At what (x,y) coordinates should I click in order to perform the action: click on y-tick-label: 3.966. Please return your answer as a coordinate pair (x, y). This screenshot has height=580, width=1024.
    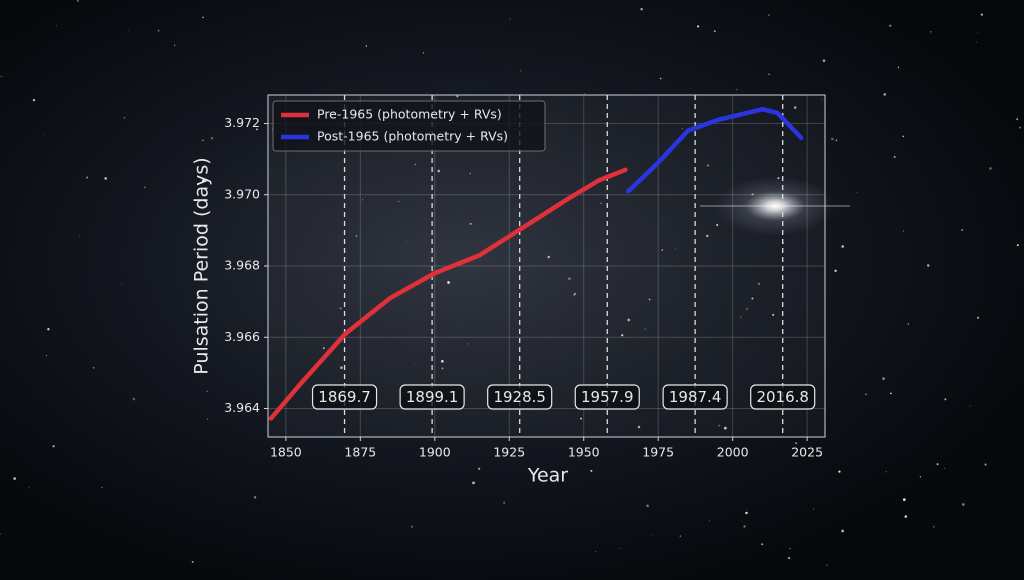
    Looking at the image, I should click on (242, 336).